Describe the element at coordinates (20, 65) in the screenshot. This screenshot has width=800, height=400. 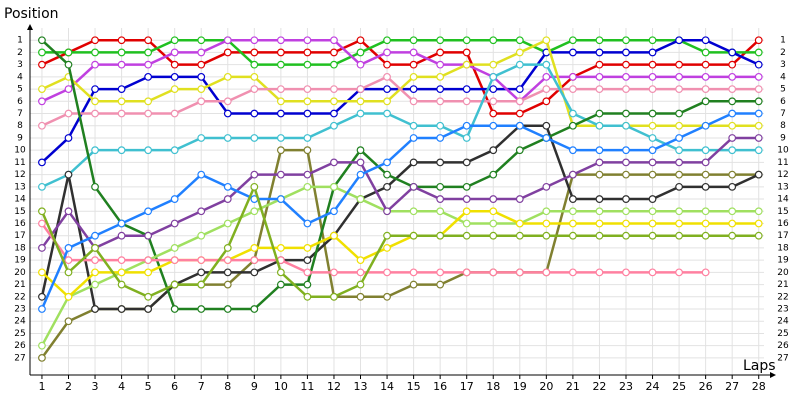
I see `y-tick-label: 3` at that location.